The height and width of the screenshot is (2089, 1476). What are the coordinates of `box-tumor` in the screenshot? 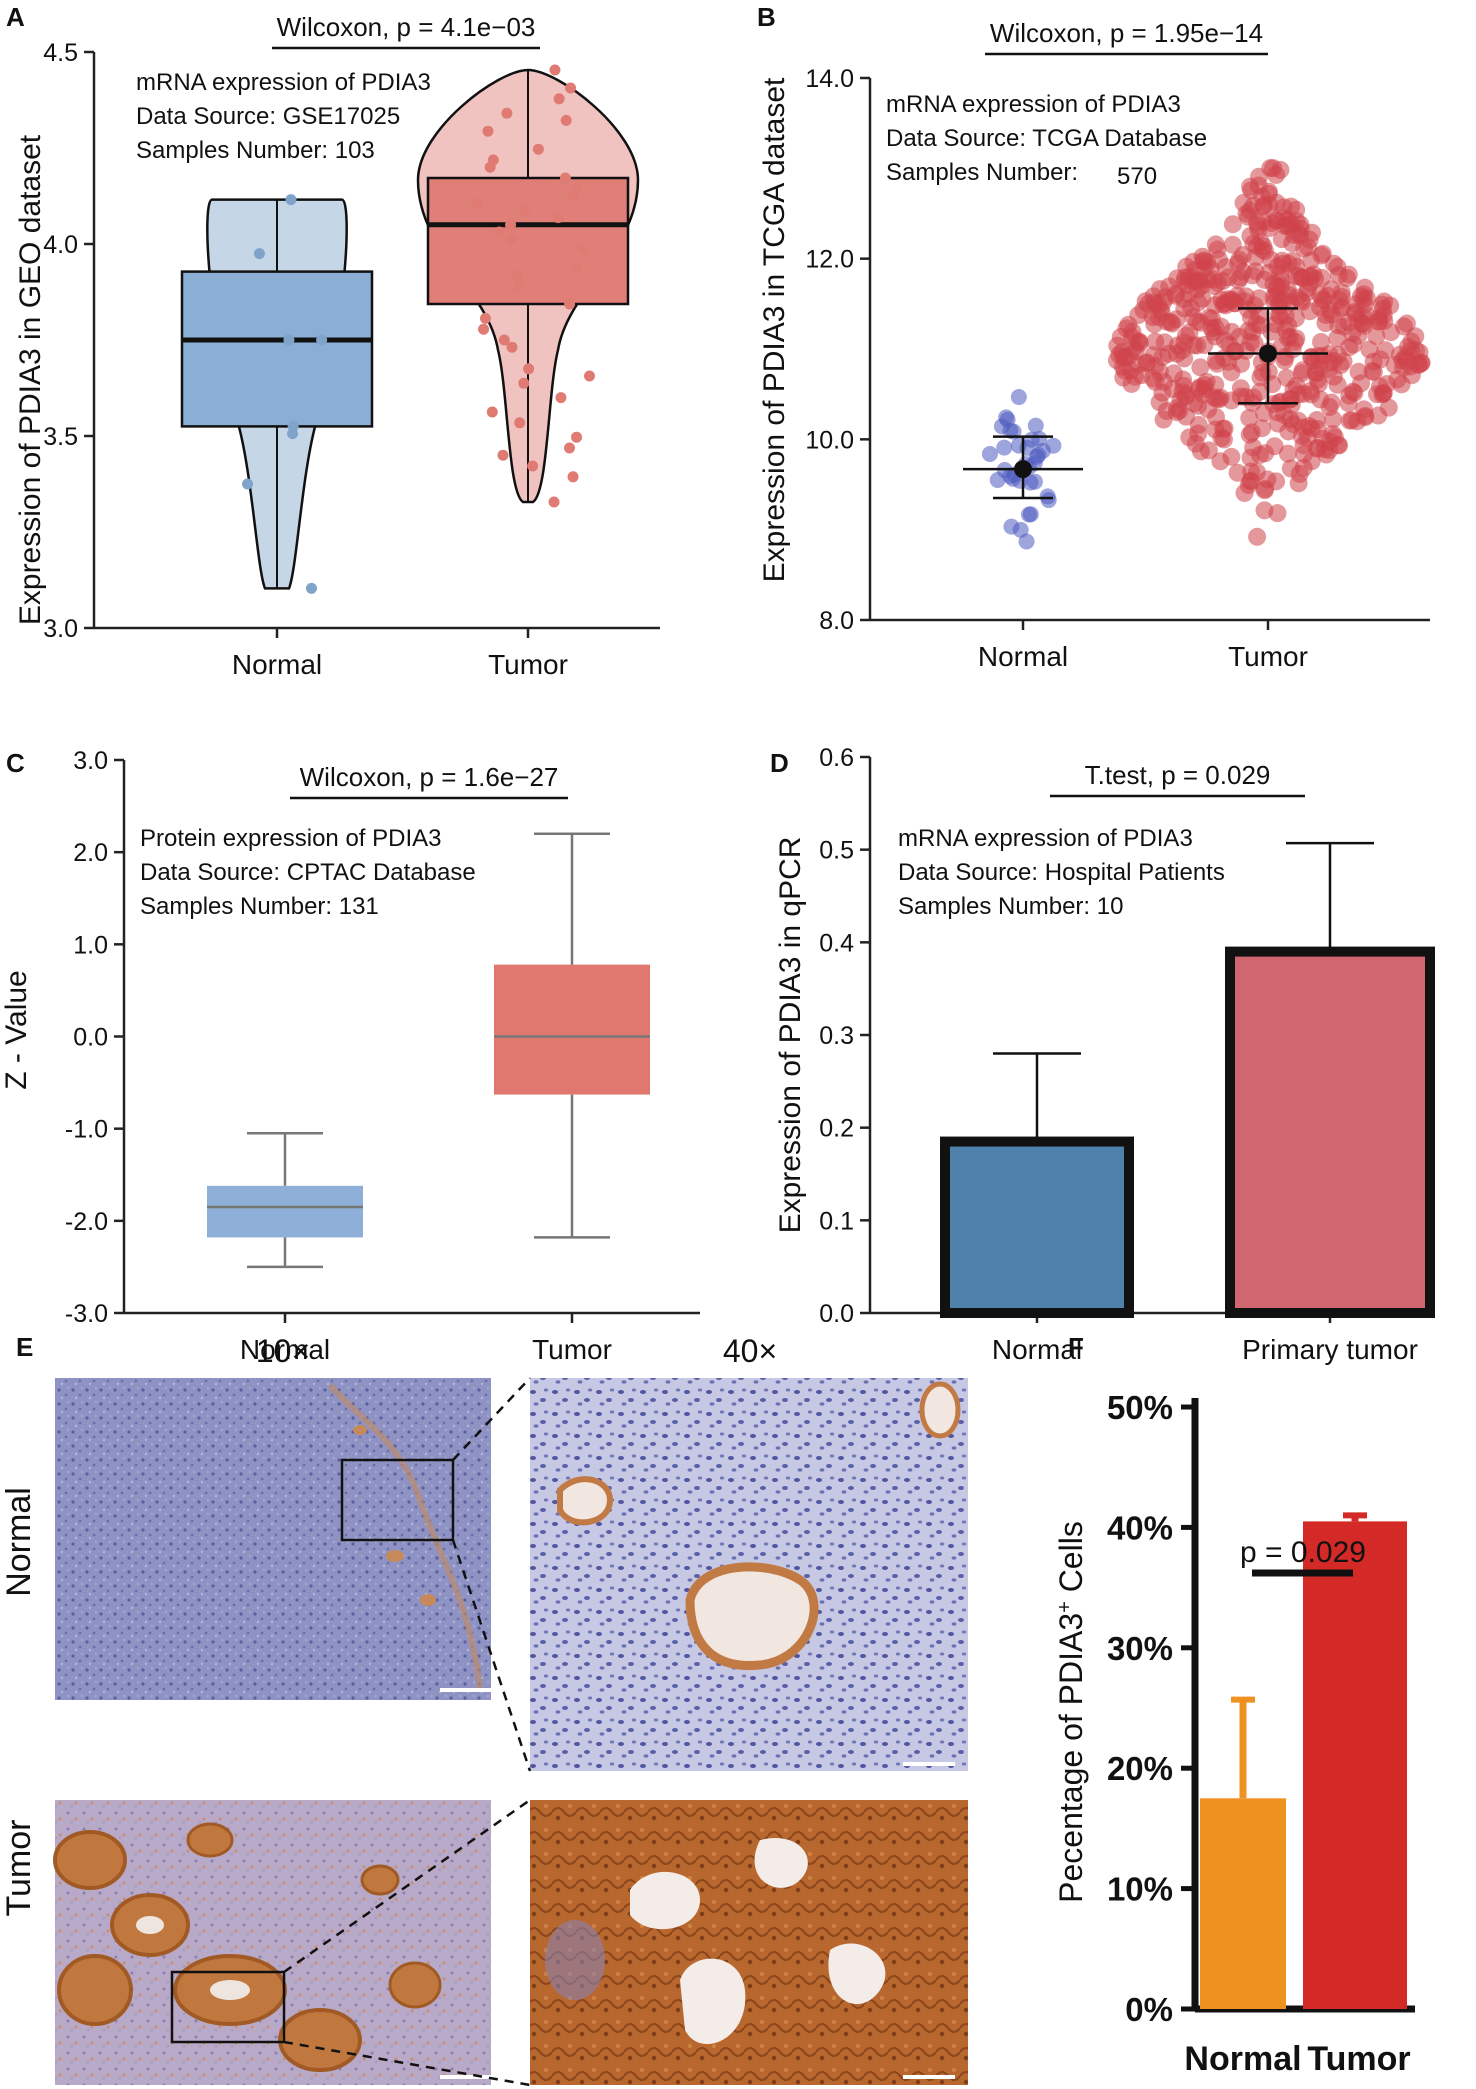 It's located at (572, 1029).